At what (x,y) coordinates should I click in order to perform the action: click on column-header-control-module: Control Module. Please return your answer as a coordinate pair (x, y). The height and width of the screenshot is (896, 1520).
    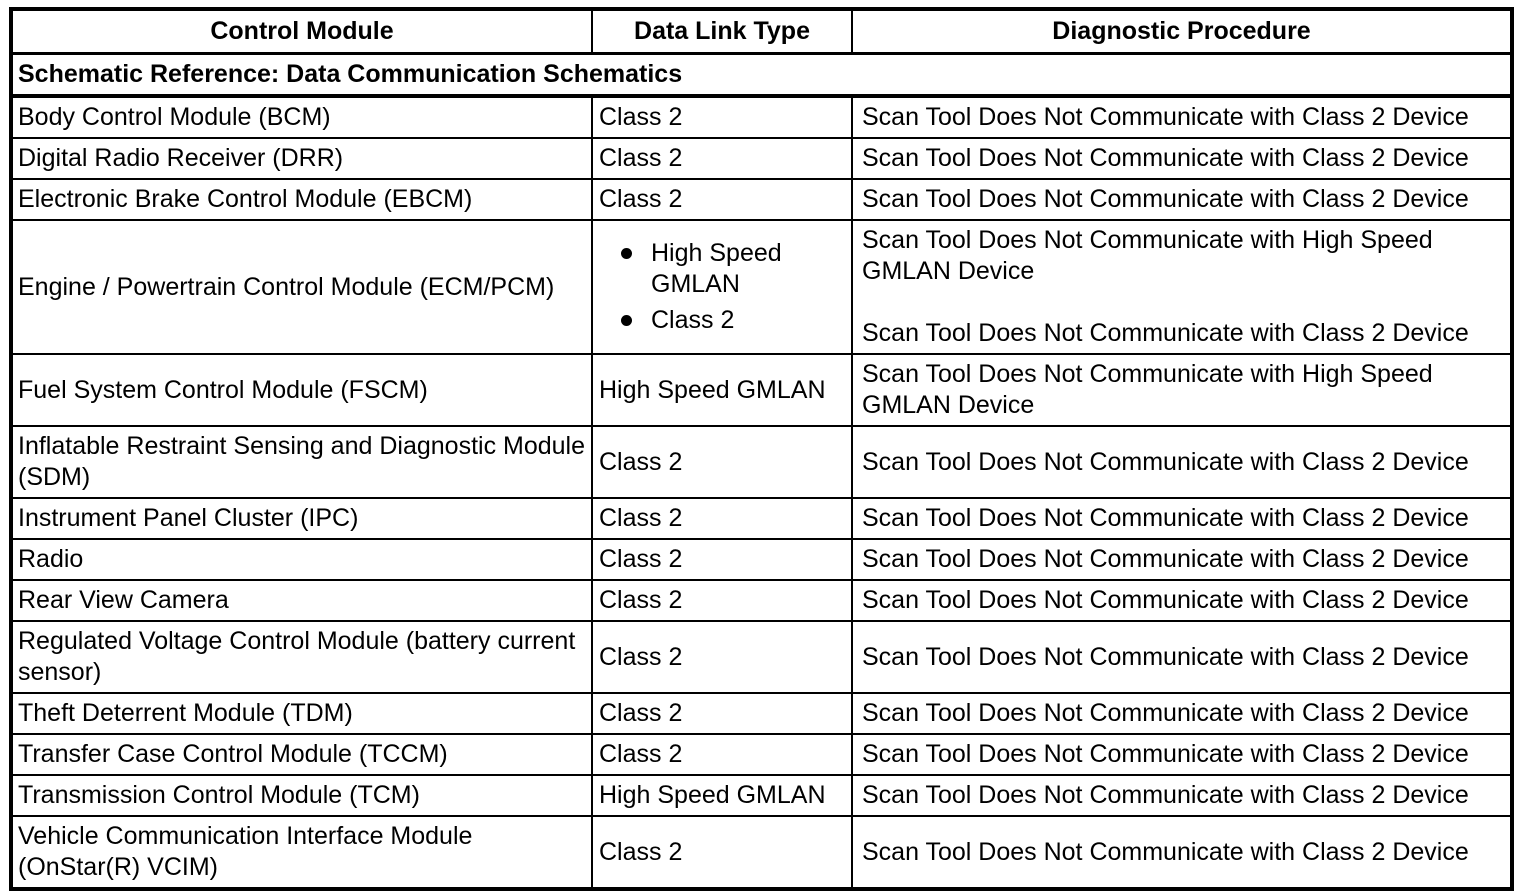
    Looking at the image, I should click on (301, 31).